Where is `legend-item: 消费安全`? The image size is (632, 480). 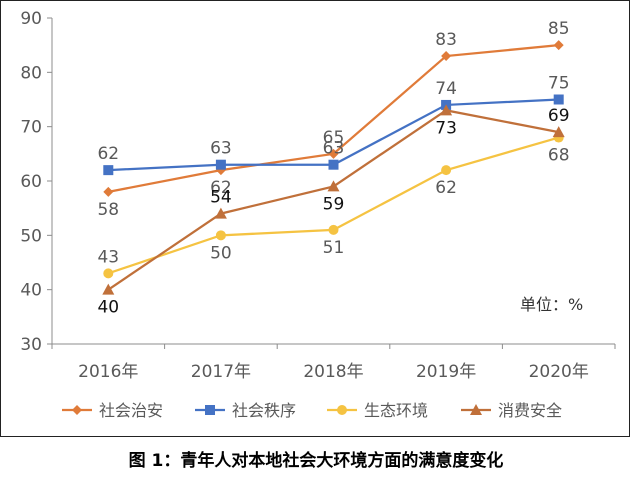 legend-item: 消费安全 is located at coordinates (511, 410).